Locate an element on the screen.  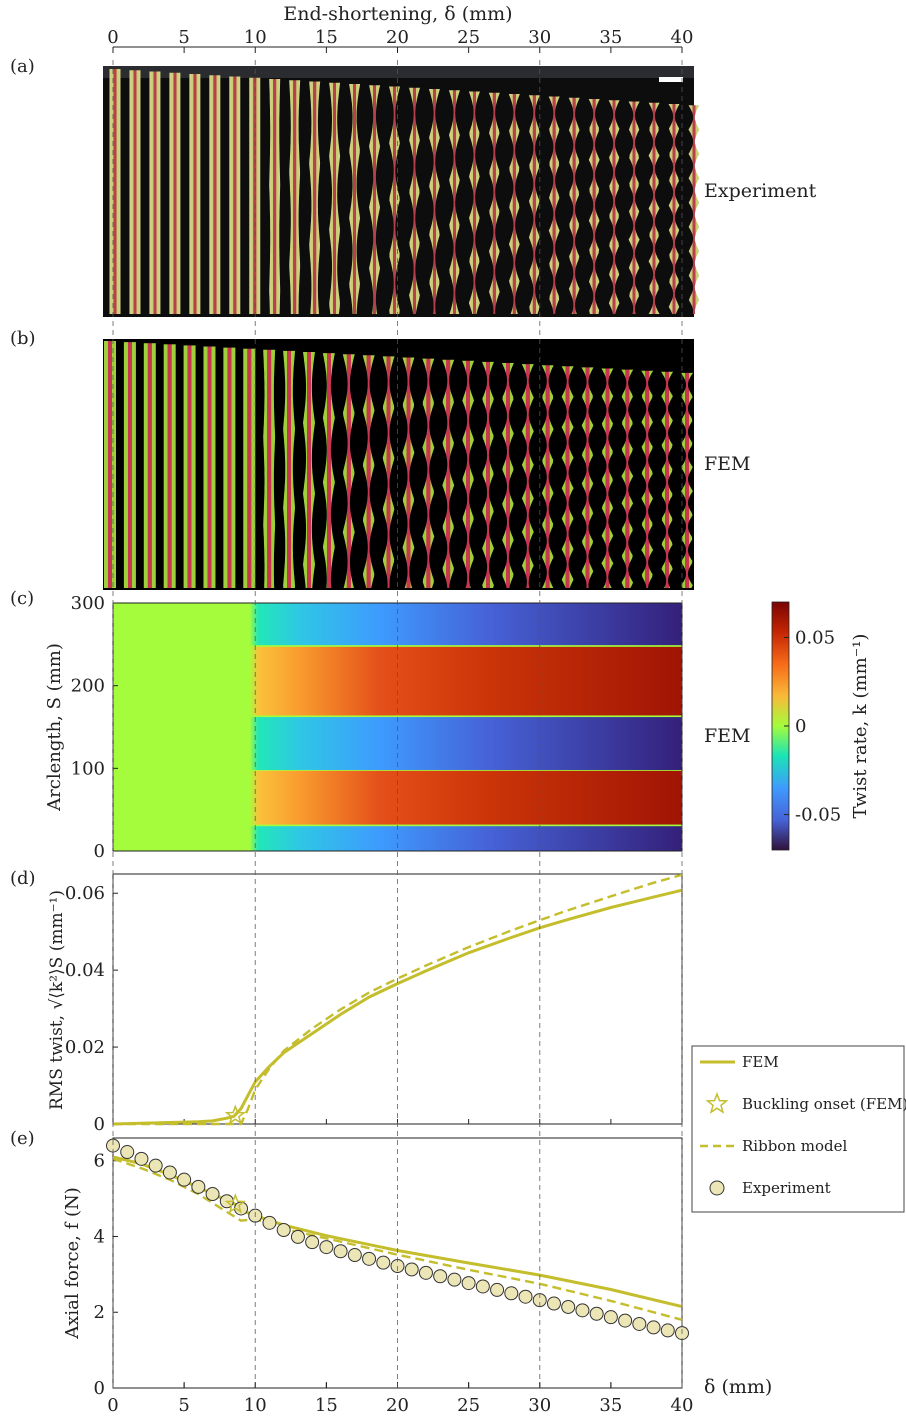
panel-a-experiment-photos: Experiment is located at coordinates (460, 191).